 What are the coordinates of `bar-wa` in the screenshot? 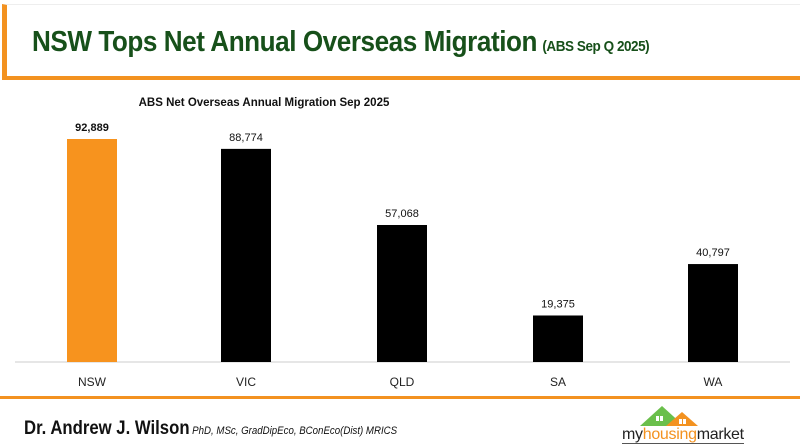 It's located at (713, 313).